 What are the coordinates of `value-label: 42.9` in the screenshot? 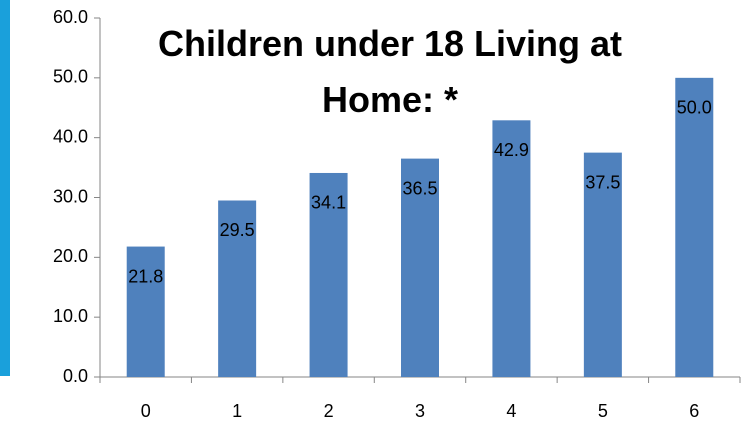 It's located at (511, 150).